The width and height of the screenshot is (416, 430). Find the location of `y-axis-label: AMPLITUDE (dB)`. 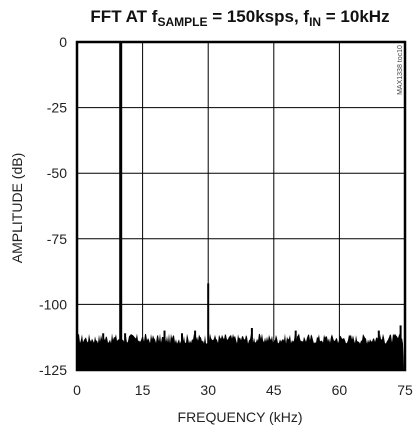

y-axis-label: AMPLITUDE (dB) is located at coordinates (17, 208).